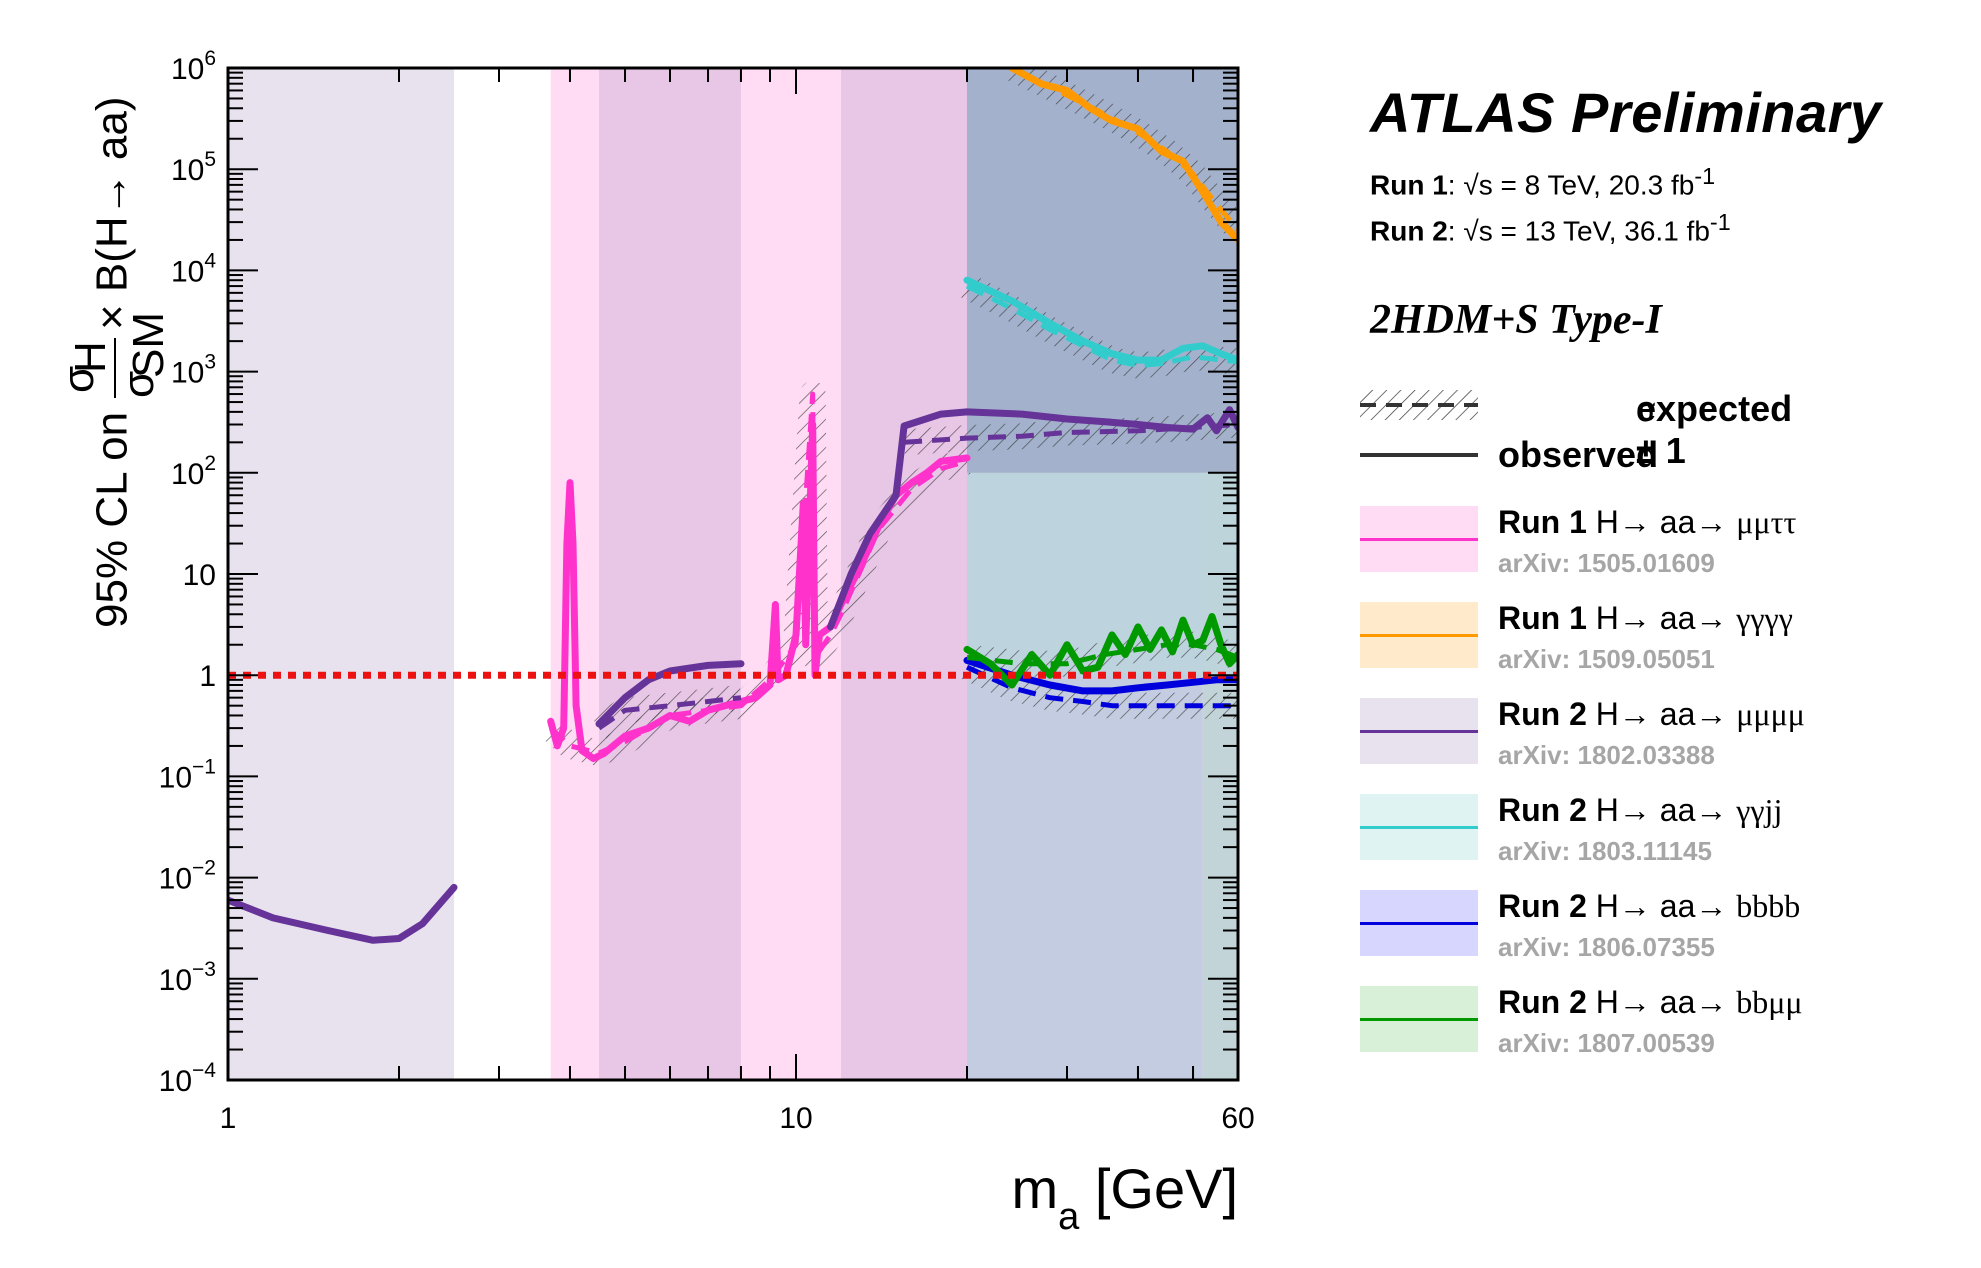  Describe the element at coordinates (1237, 1118) in the screenshot. I see `x-tick-label: 60` at that location.